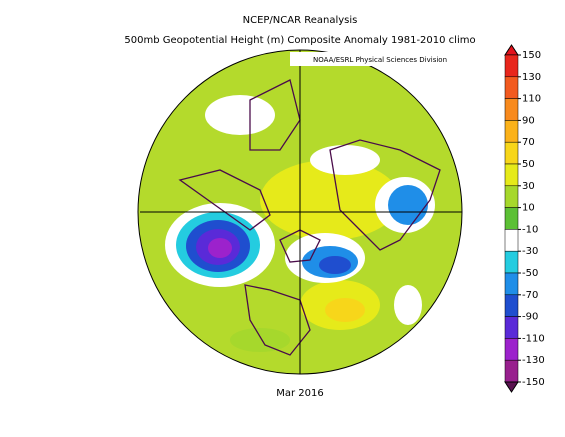  I want to click on colorbar-label: -10, so click(530, 229).